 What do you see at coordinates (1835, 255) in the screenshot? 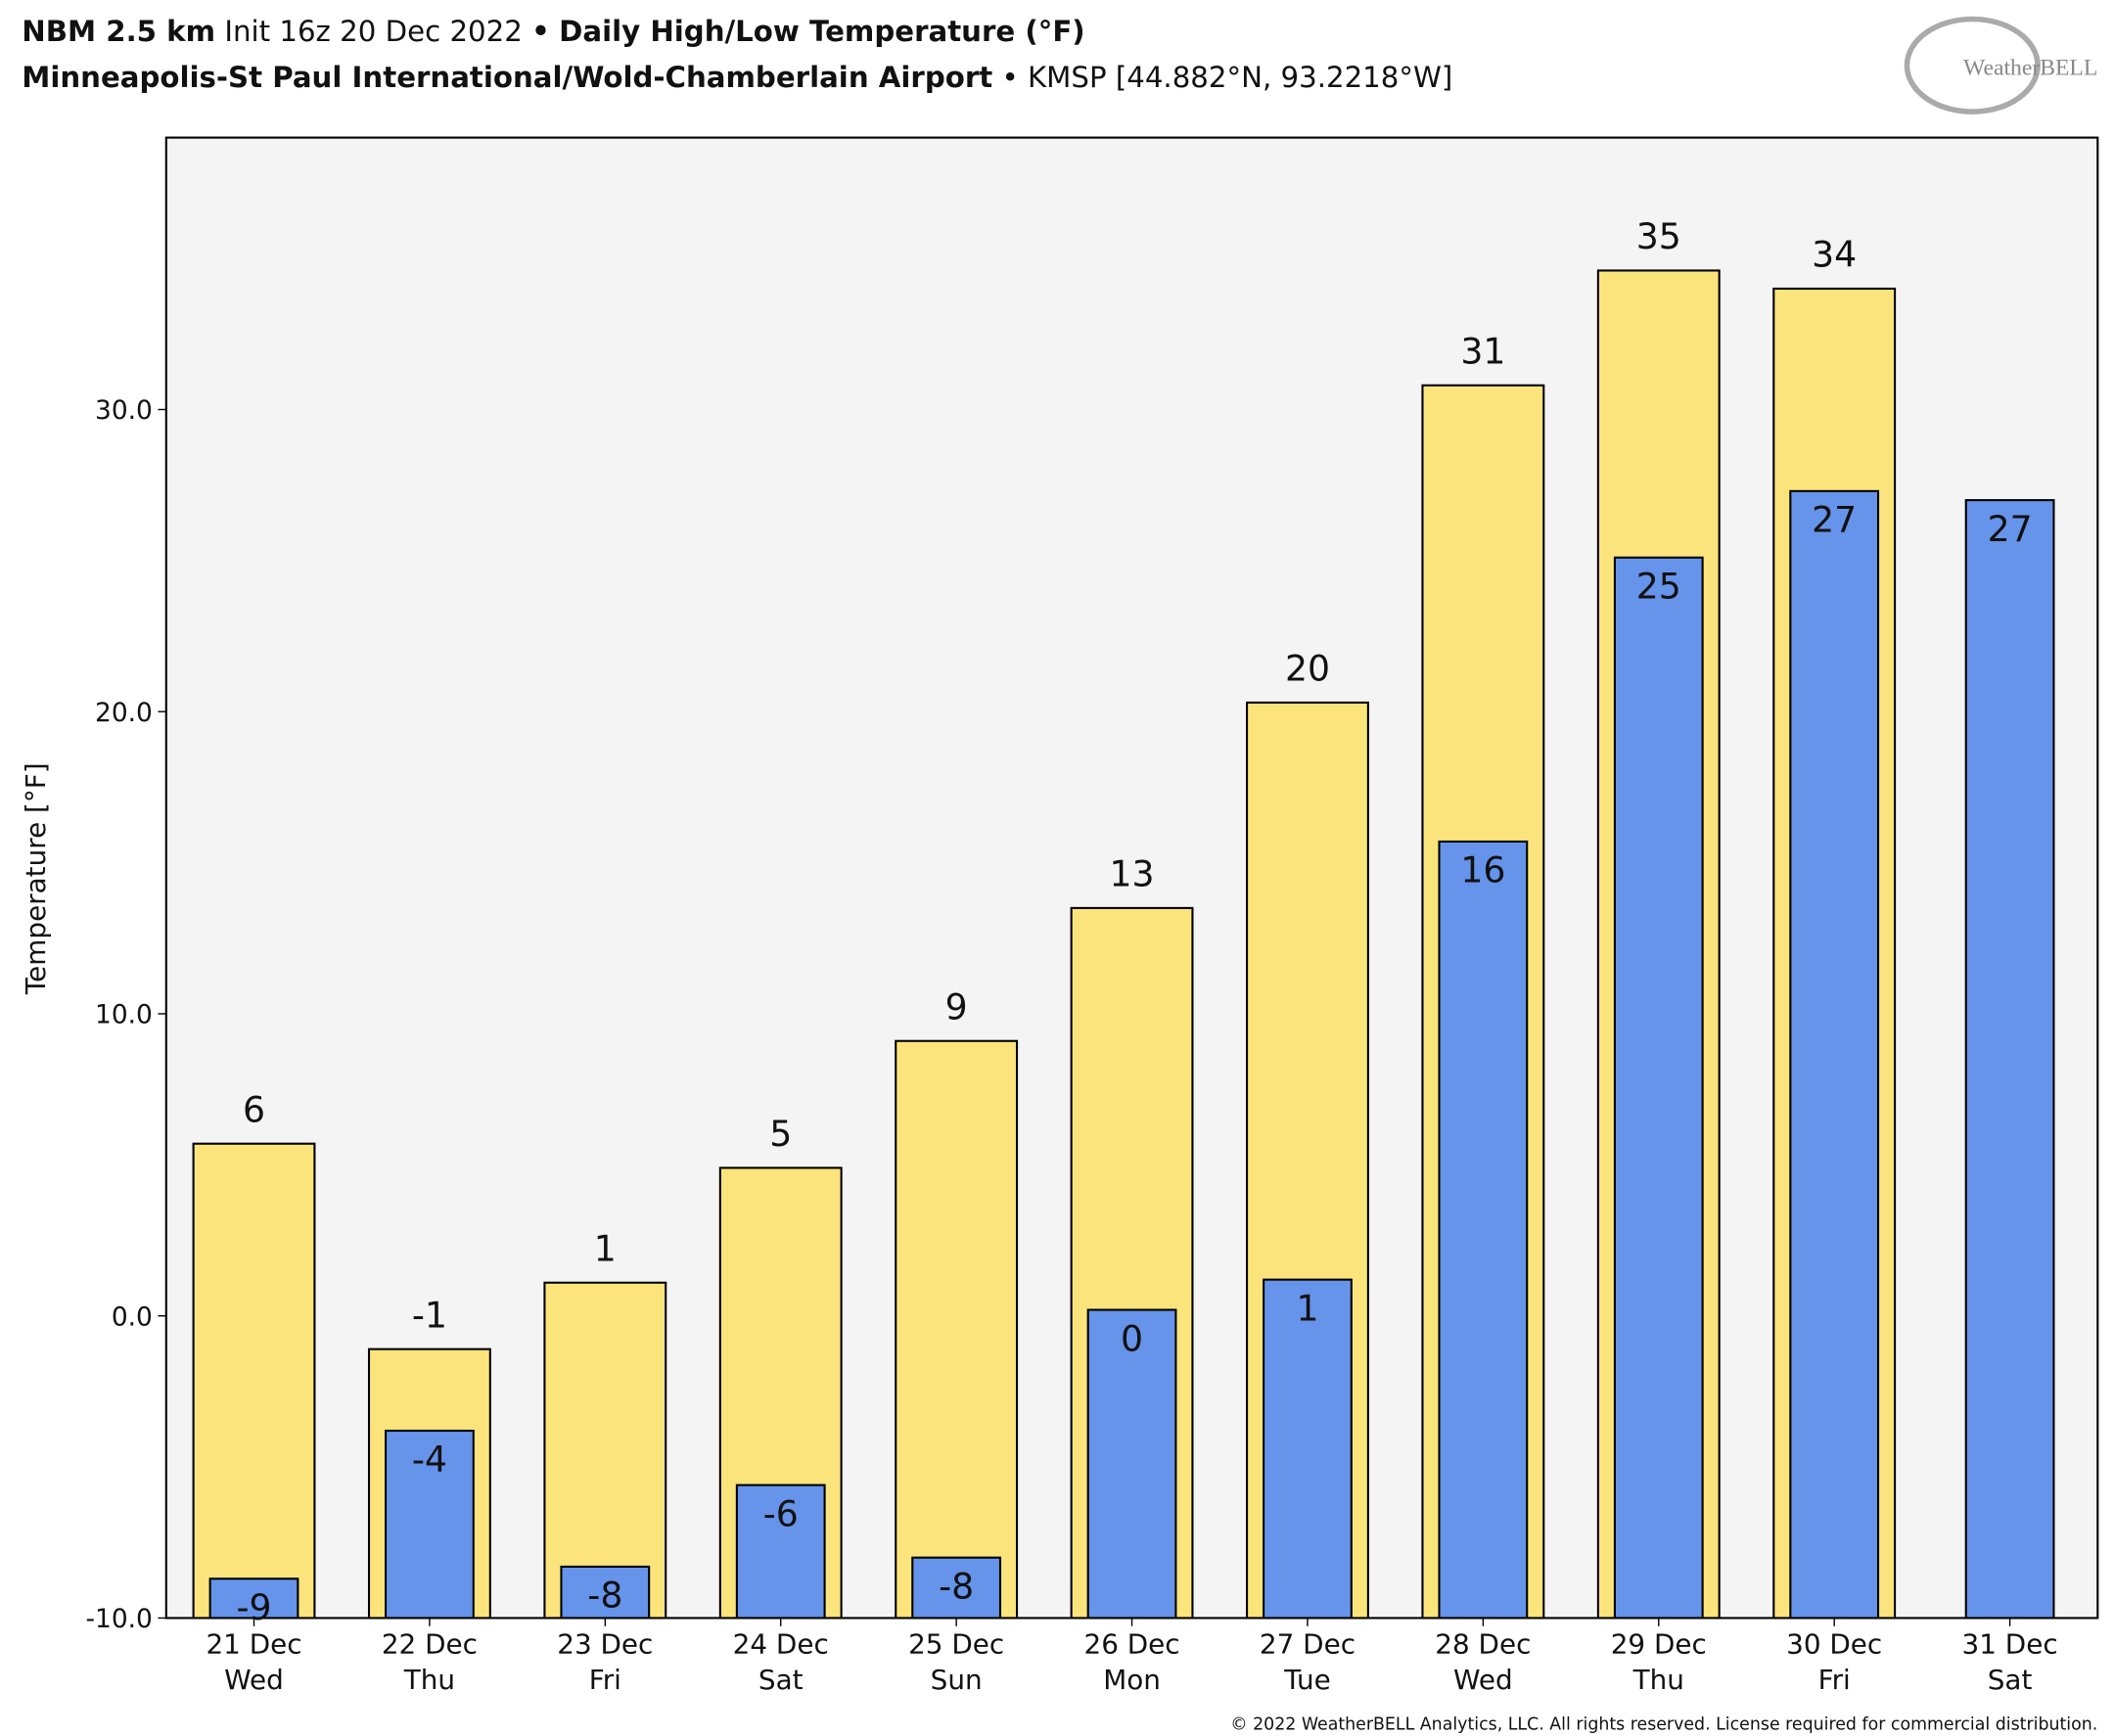
I see `value-label: 34` at bounding box center [1835, 255].